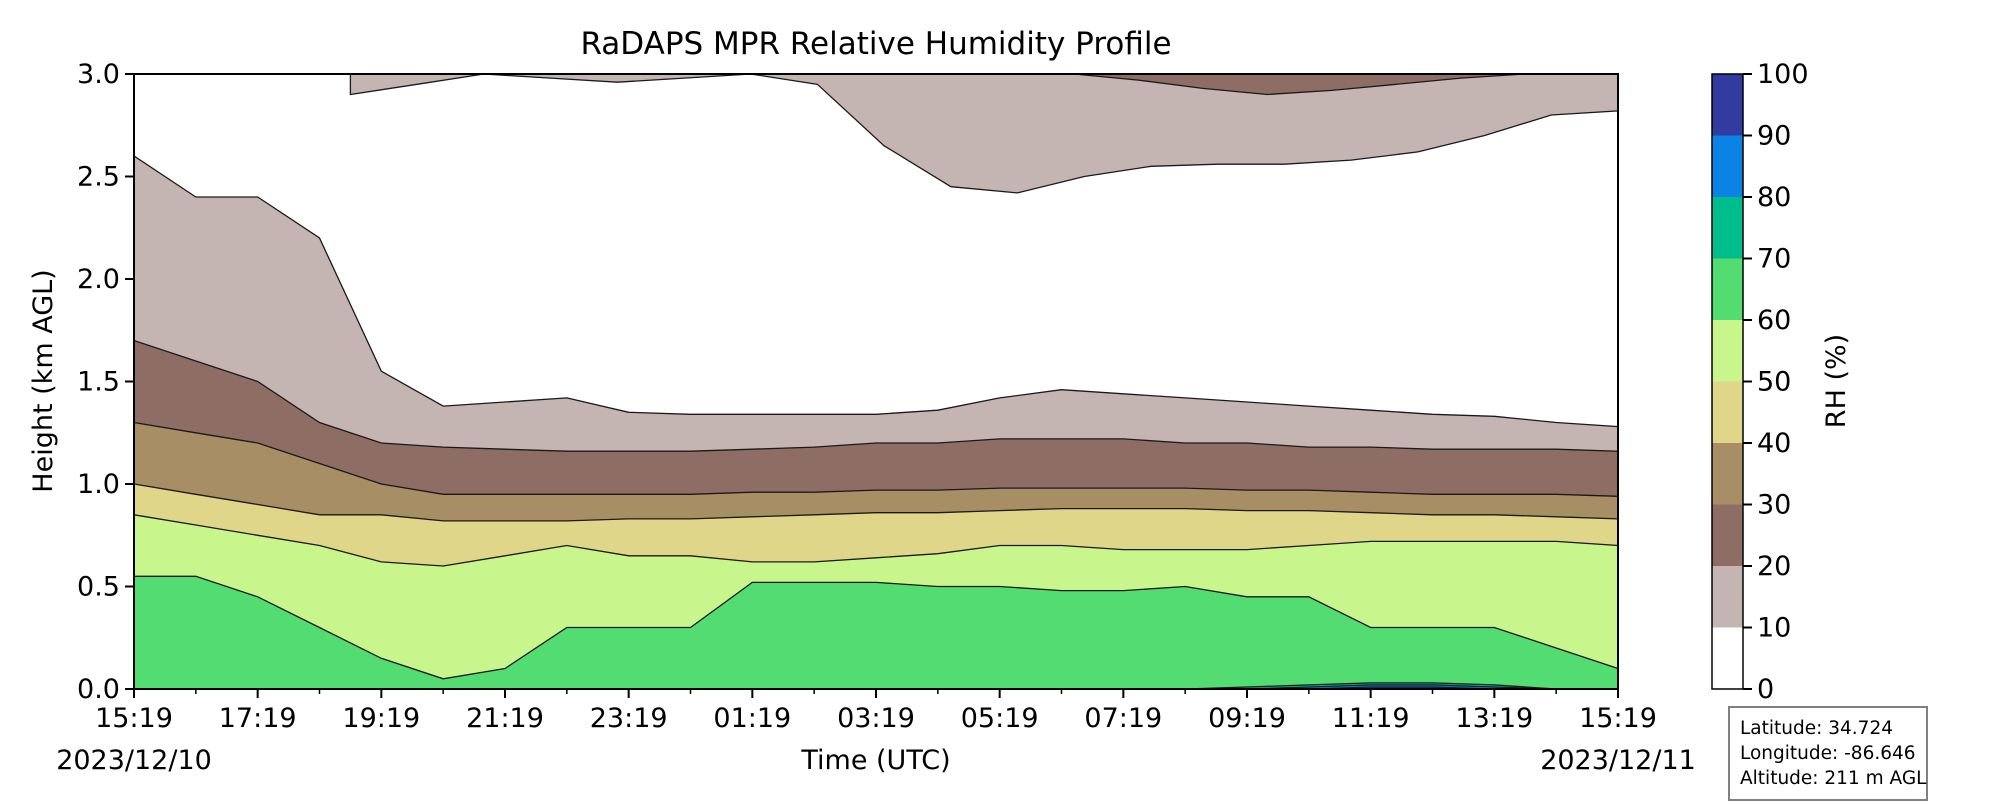  I want to click on y-axis: 0.0 0.5 1.0 1.5 2.0 2.5 3.0, so click(105, 382).